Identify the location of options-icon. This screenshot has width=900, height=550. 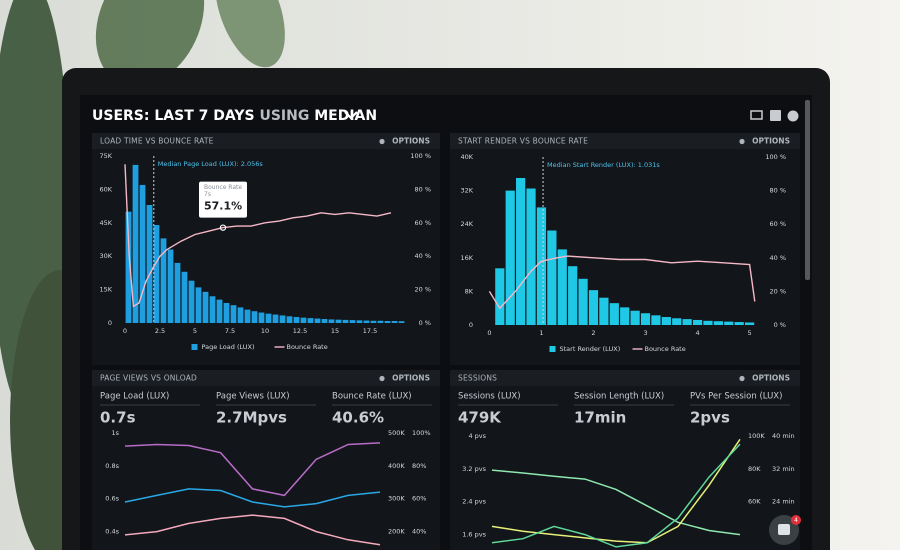
(382, 378).